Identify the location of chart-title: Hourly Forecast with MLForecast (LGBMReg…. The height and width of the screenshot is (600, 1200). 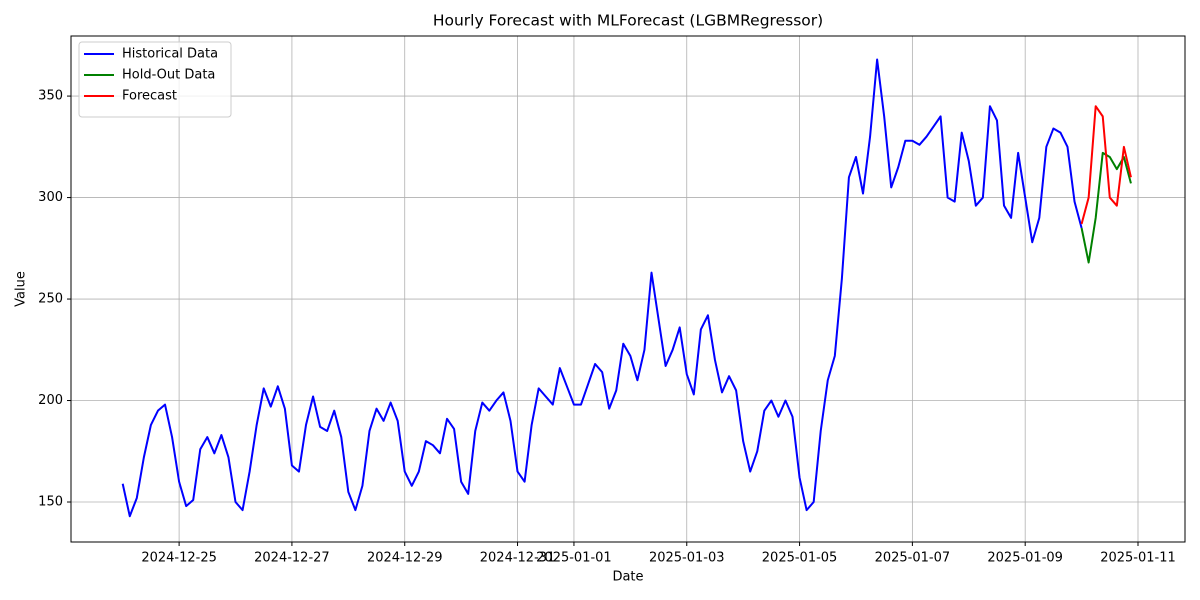
(628, 21).